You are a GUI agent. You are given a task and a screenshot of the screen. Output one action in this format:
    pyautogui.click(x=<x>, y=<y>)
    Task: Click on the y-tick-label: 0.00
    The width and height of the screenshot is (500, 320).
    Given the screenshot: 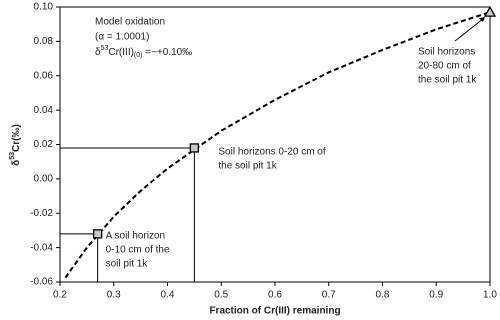 What is the action you would take?
    pyautogui.click(x=44, y=179)
    